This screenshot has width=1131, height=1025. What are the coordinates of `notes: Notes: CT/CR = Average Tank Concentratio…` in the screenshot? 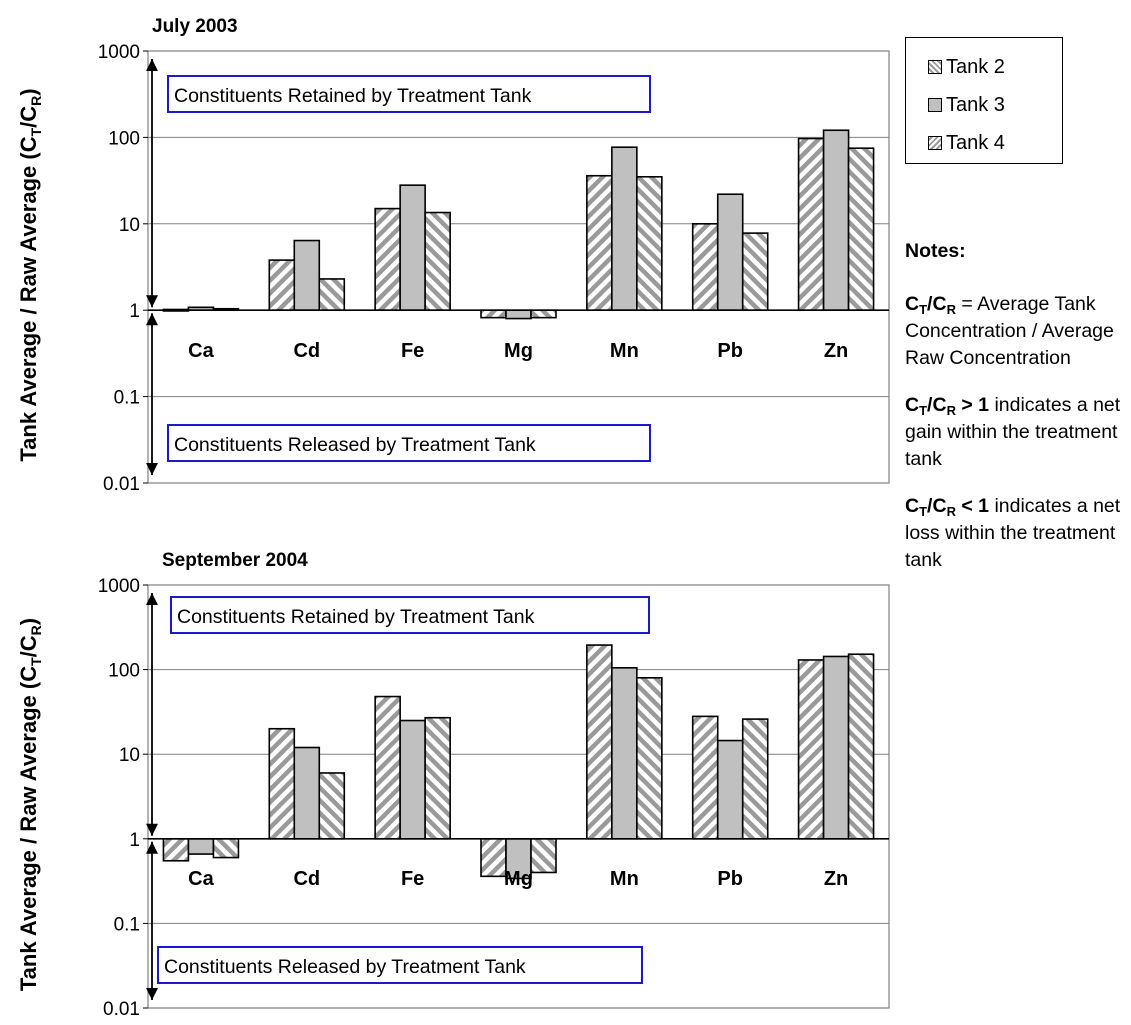 It's located at (1018, 416).